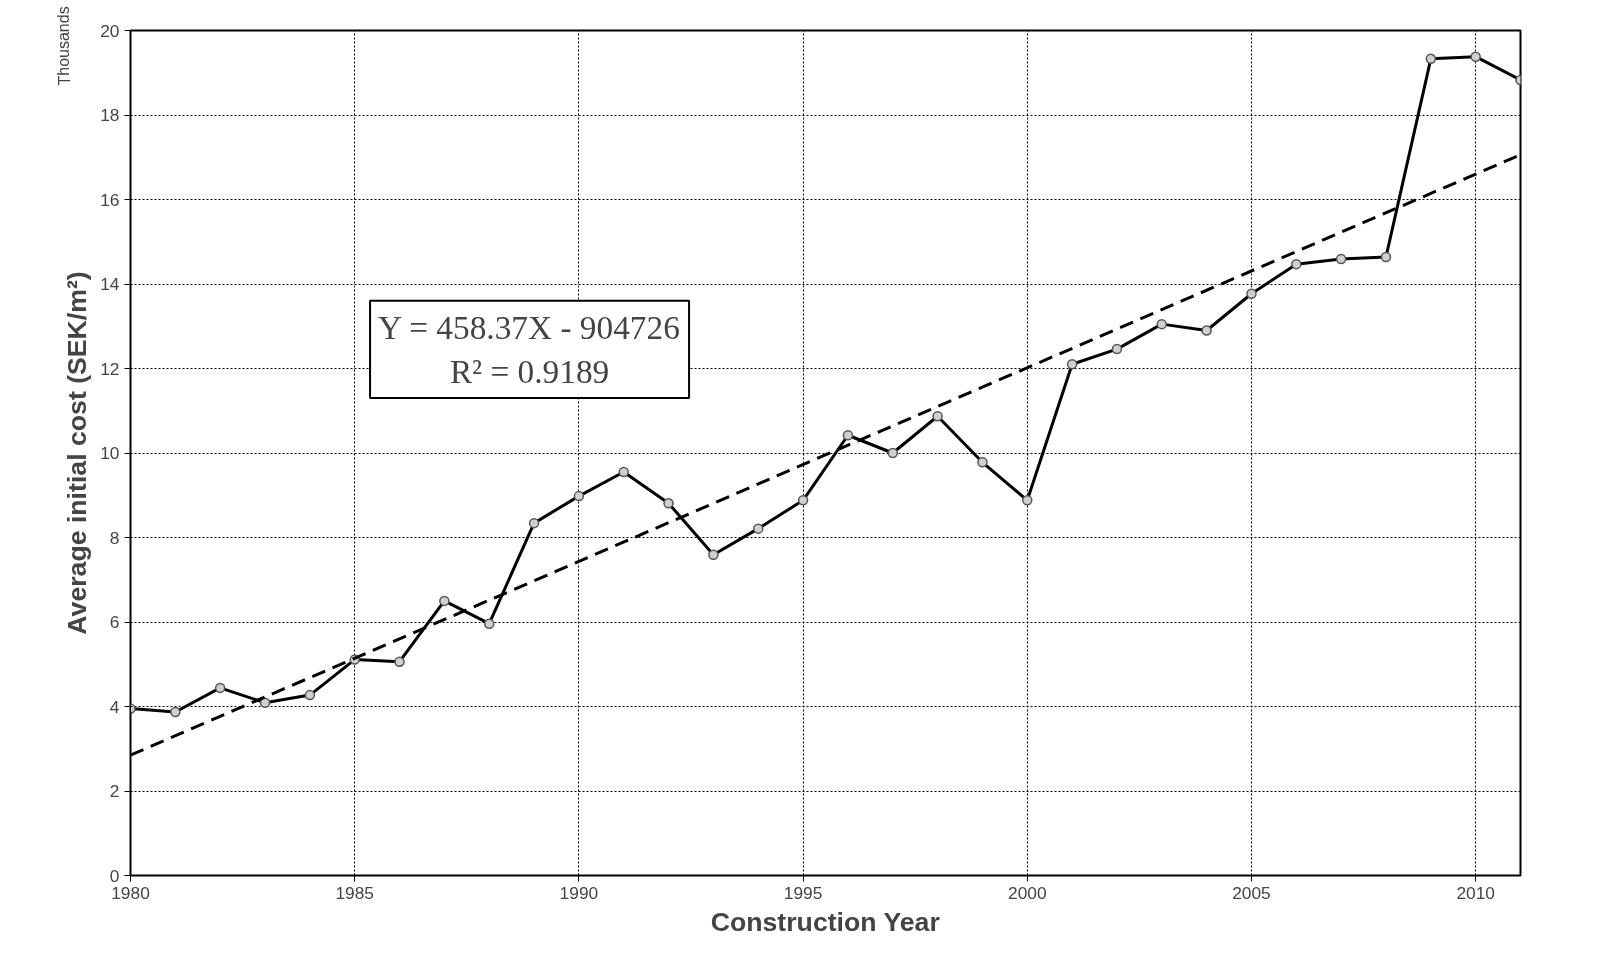  Describe the element at coordinates (110, 368) in the screenshot. I see `y-tick-label: 12` at that location.